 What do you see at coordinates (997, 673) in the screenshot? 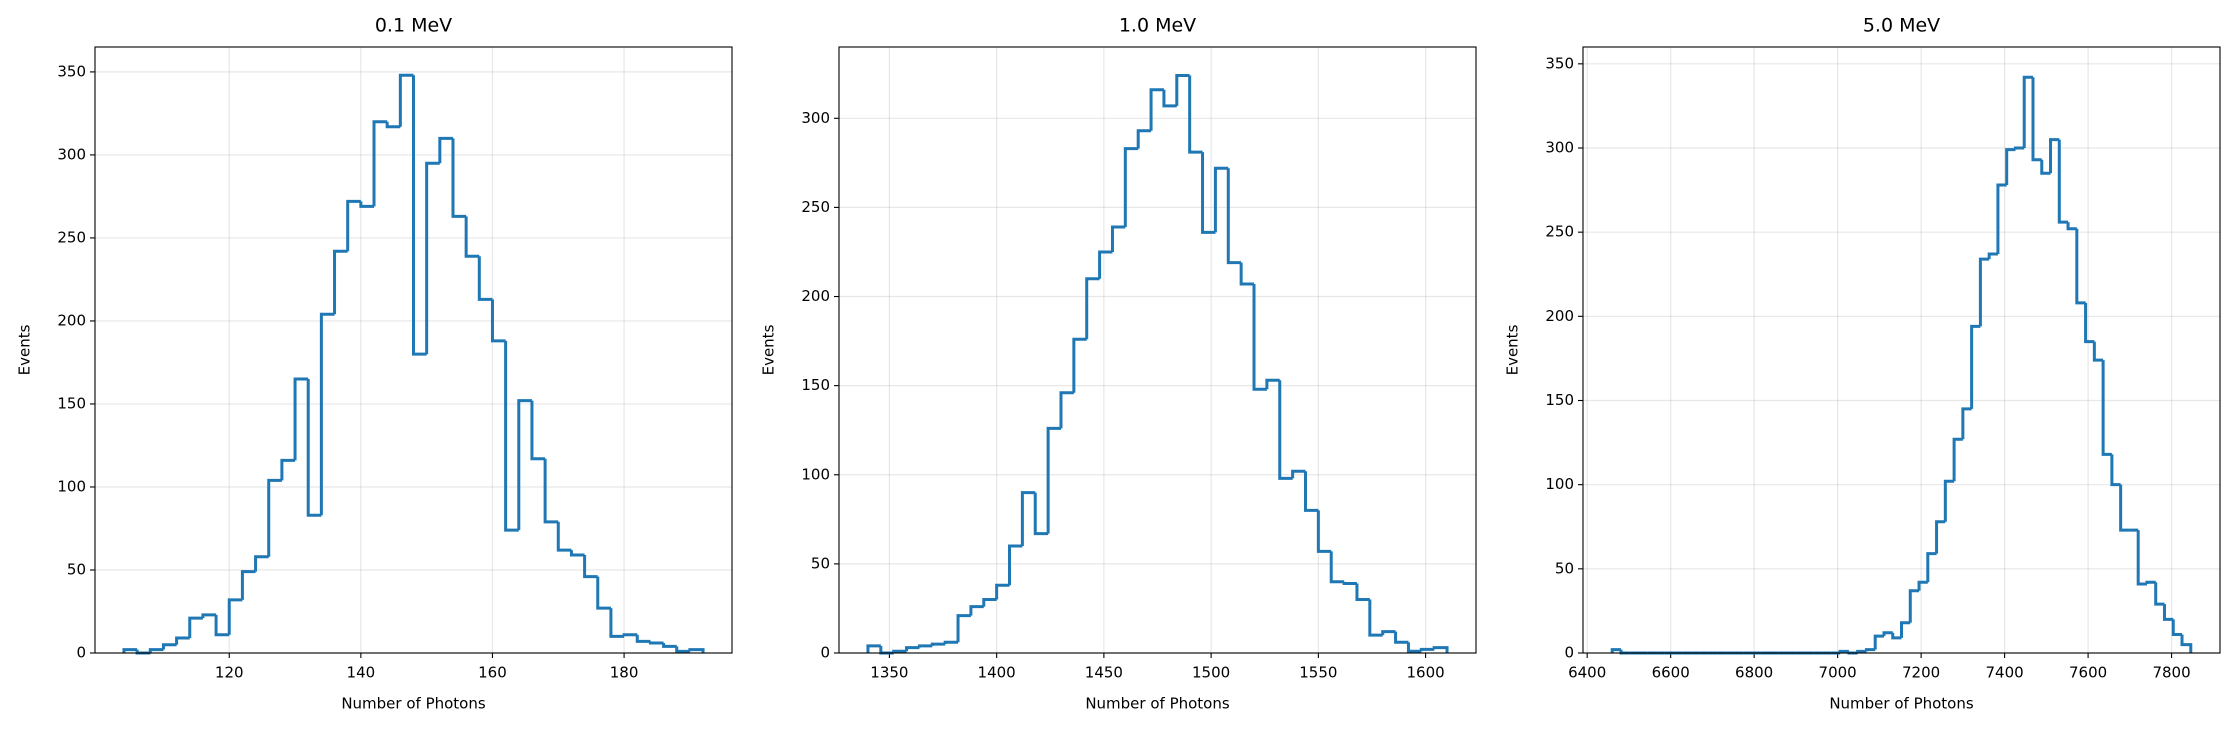
I see `x-tick-label: 1400` at bounding box center [997, 673].